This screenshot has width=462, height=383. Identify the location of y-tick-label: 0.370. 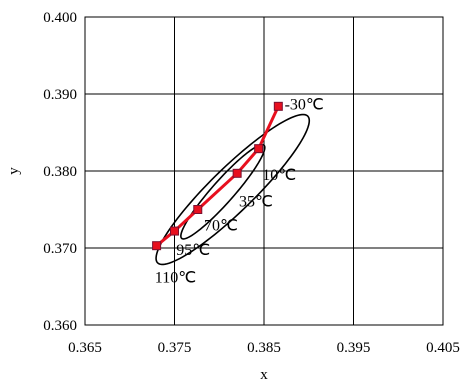
(60, 249).